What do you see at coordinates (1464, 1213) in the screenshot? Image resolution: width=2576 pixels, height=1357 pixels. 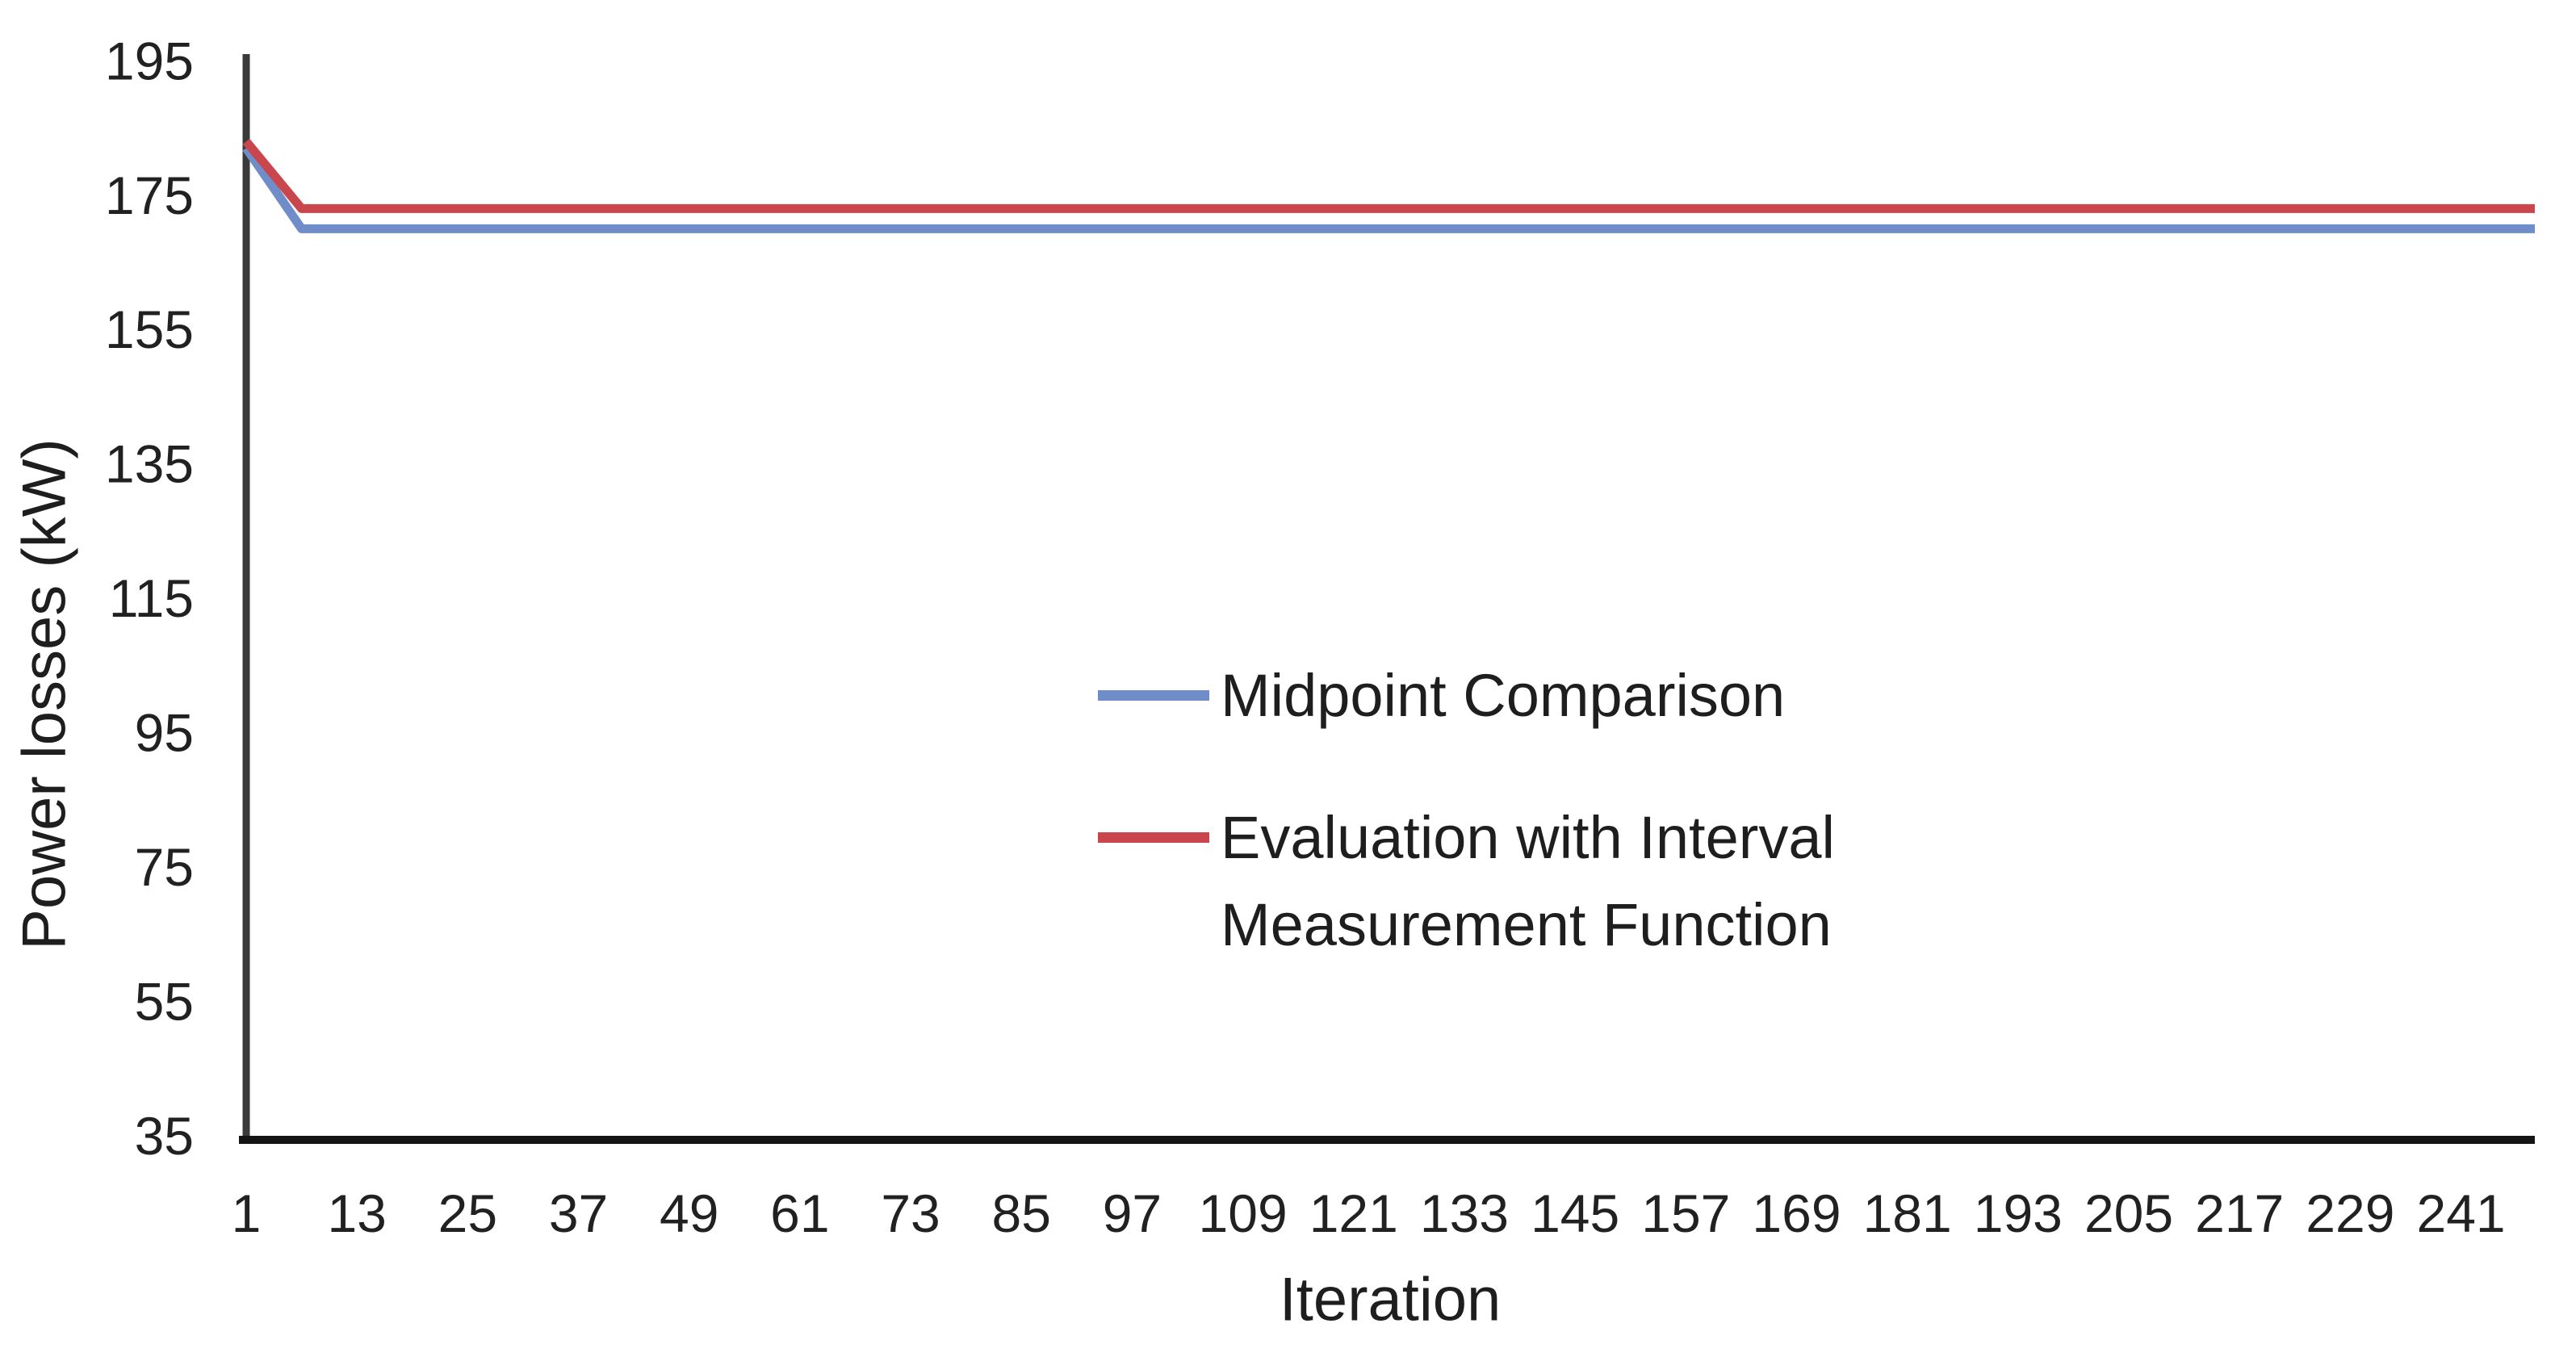 I see `x-tick-label: 133` at bounding box center [1464, 1213].